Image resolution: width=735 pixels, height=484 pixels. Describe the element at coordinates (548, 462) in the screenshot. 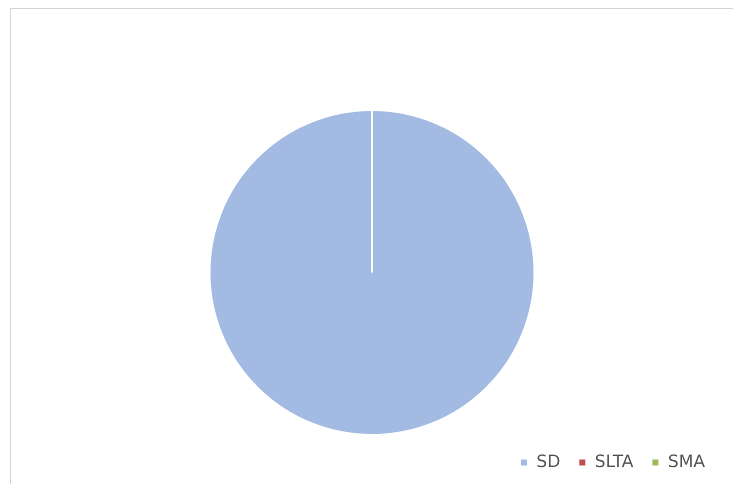

I see `legend-label: SD` at that location.